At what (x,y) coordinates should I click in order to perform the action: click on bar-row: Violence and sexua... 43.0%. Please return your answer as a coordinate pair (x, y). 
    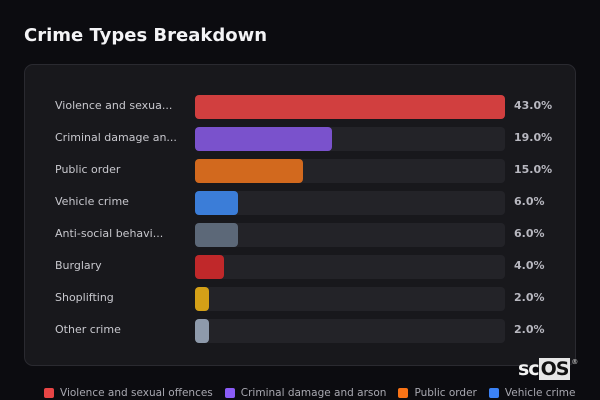
    Looking at the image, I should click on (300, 107).